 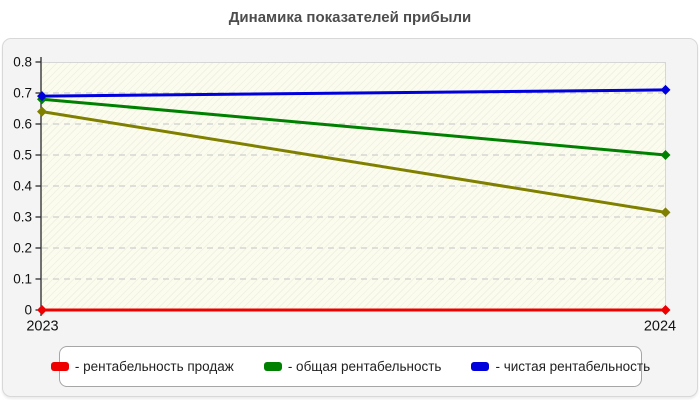 I want to click on legend-swatch-red, so click(x=59, y=366).